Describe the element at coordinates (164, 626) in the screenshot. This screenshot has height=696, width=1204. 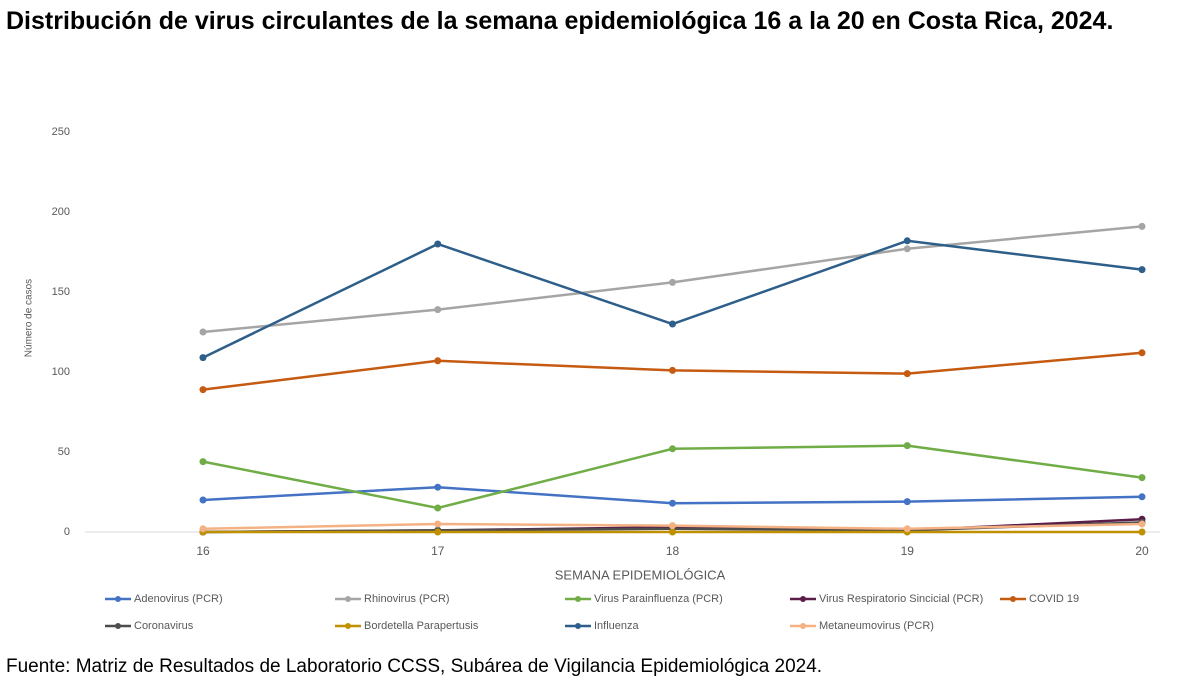
I see `legend-label: Coronavirus` at that location.